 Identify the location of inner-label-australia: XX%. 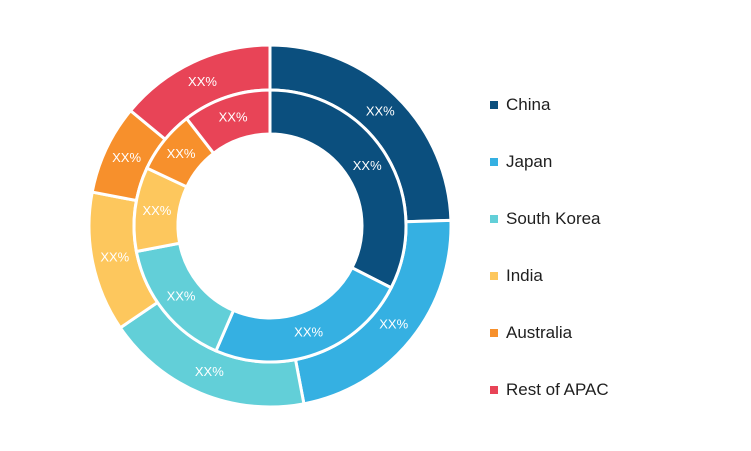
(181, 153).